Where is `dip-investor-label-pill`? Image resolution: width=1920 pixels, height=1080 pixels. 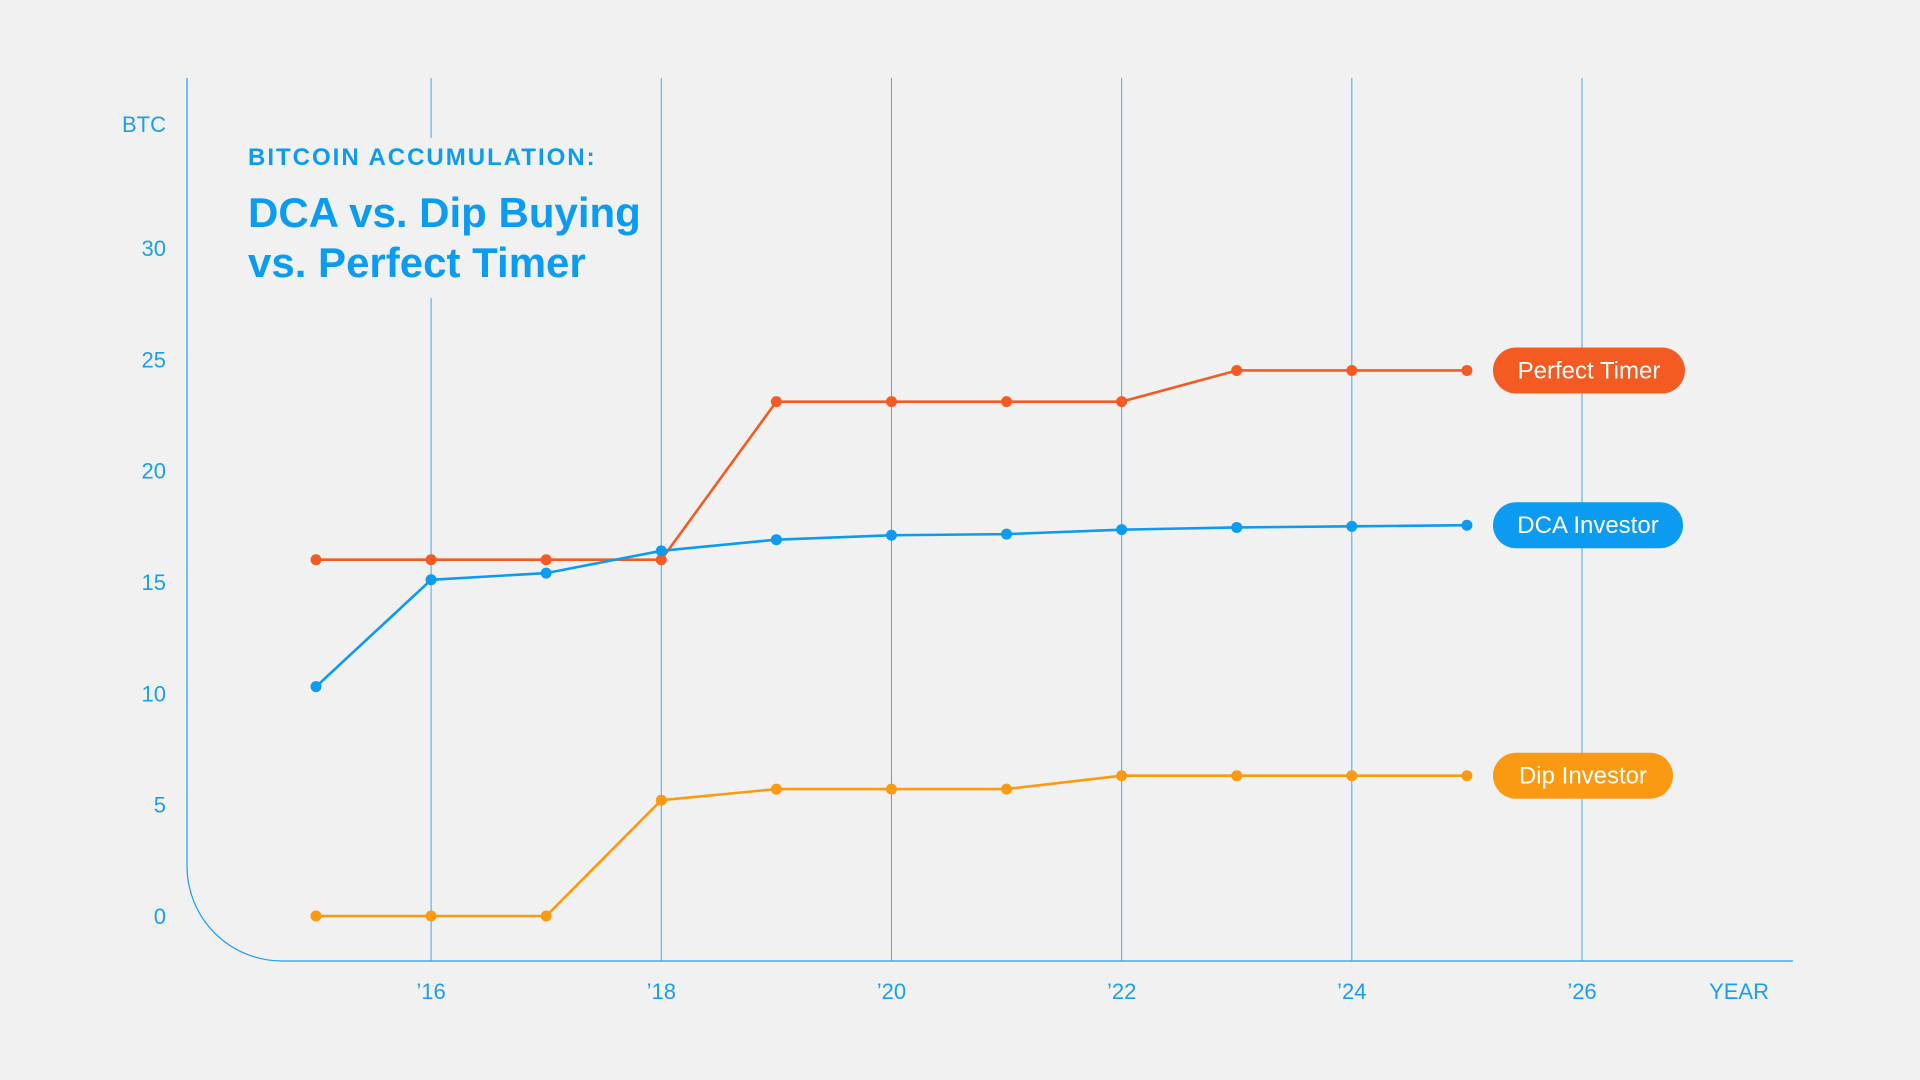 dip-investor-label-pill is located at coordinates (1583, 775).